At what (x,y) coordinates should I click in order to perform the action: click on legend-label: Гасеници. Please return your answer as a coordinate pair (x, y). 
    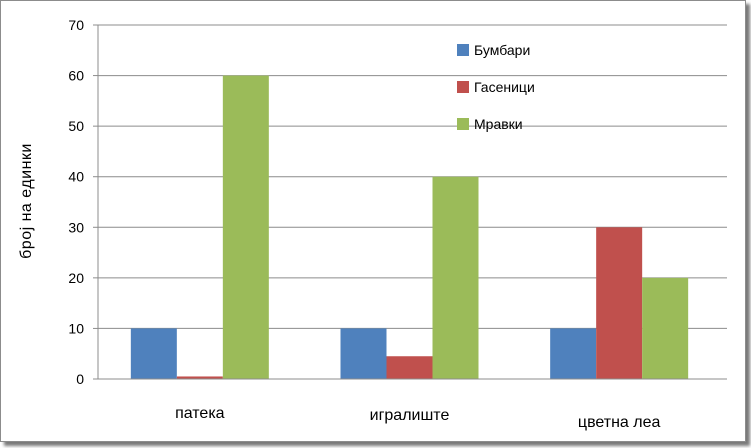
    Looking at the image, I should click on (504, 87).